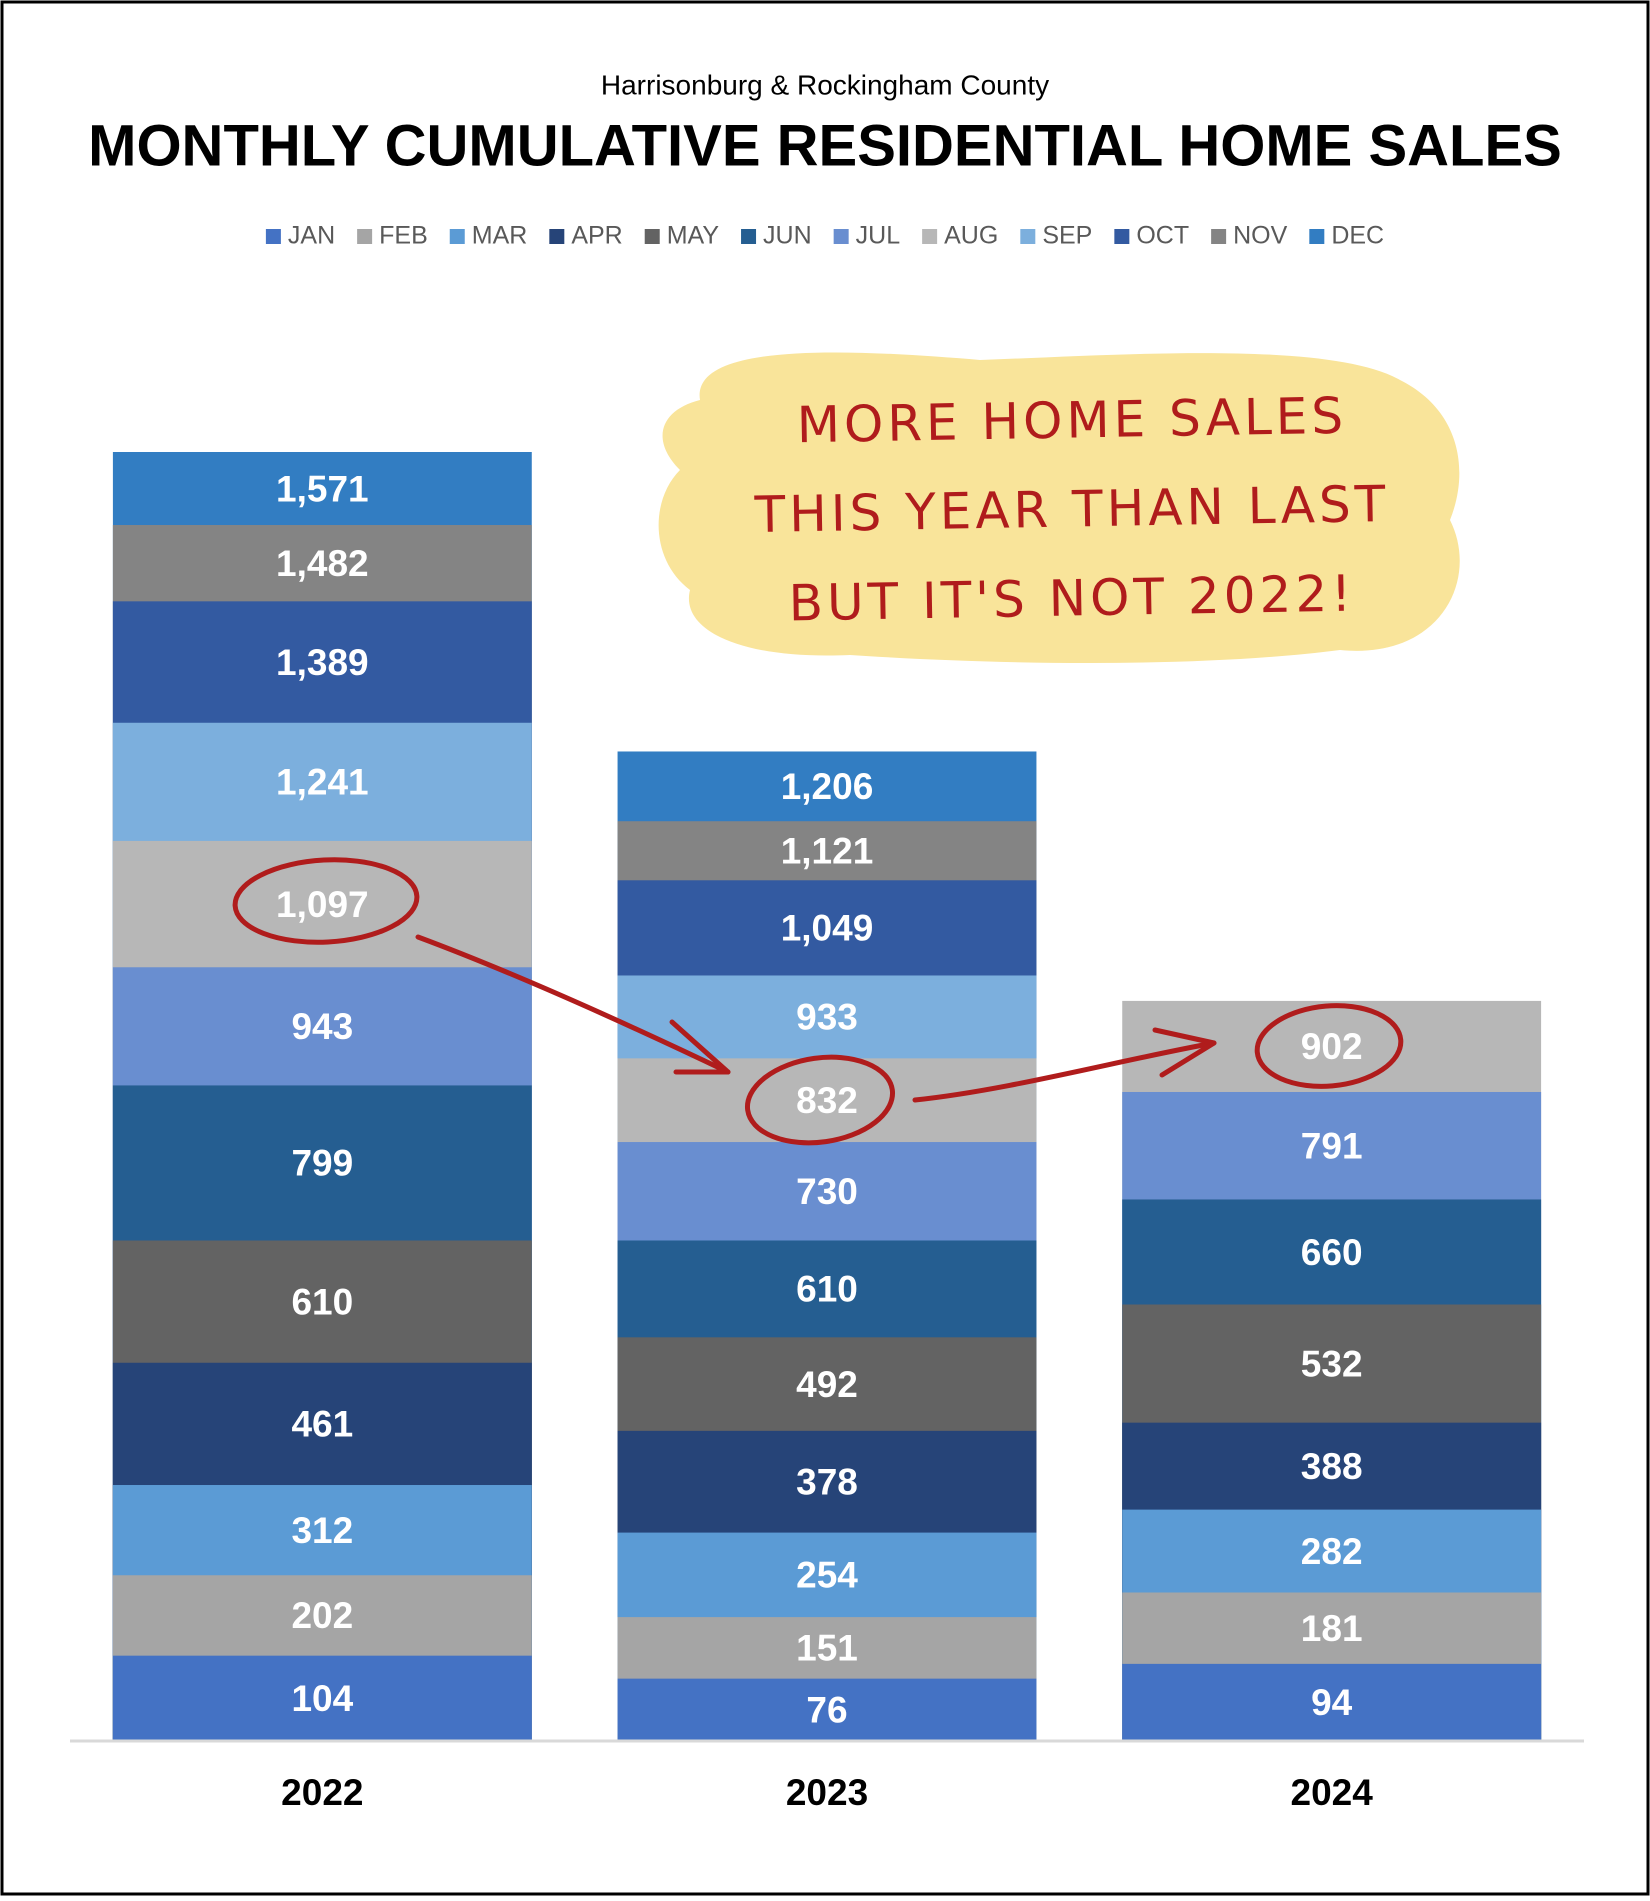  I want to click on legend-label: SEP, so click(1067, 236).